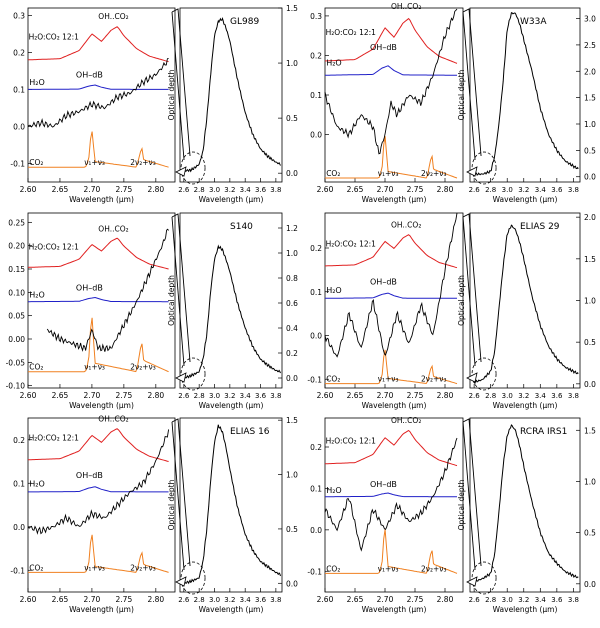 The height and width of the screenshot is (628, 600). What do you see at coordinates (590, 259) in the screenshot?
I see `y2-tick-label: 1.5` at bounding box center [590, 259].